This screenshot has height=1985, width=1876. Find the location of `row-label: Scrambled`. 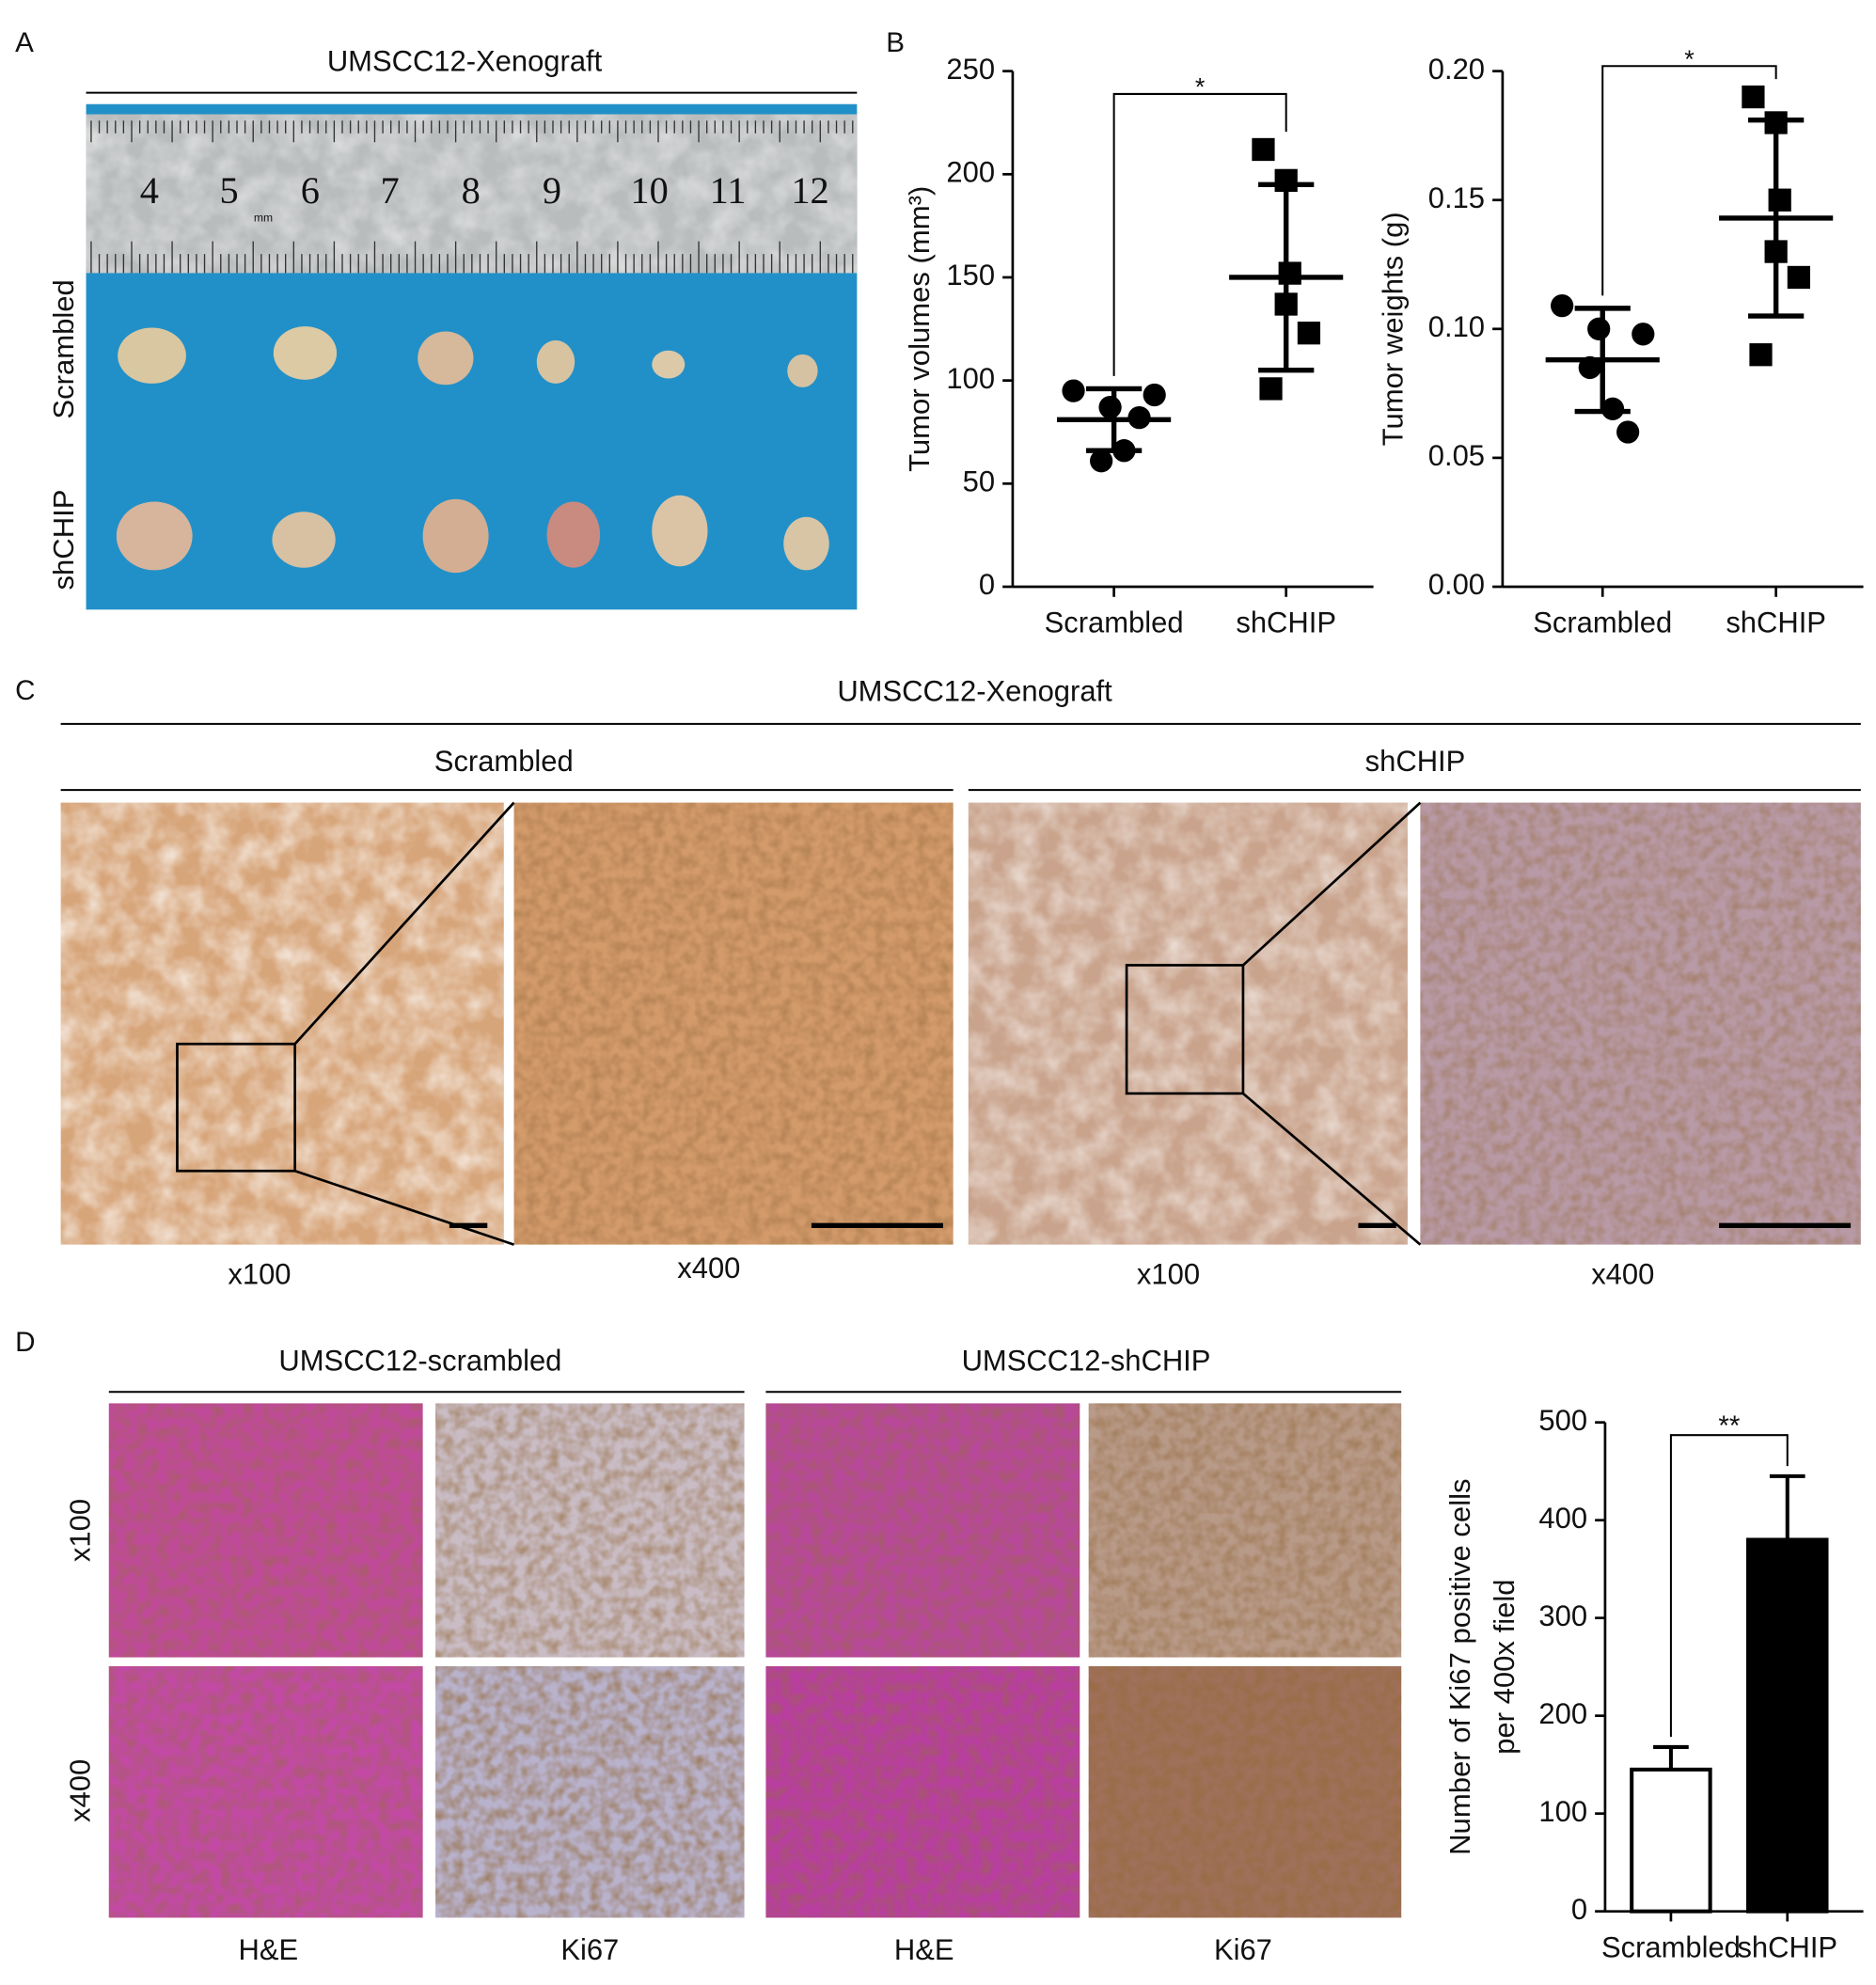

row-label: Scrambled is located at coordinates (64, 348).